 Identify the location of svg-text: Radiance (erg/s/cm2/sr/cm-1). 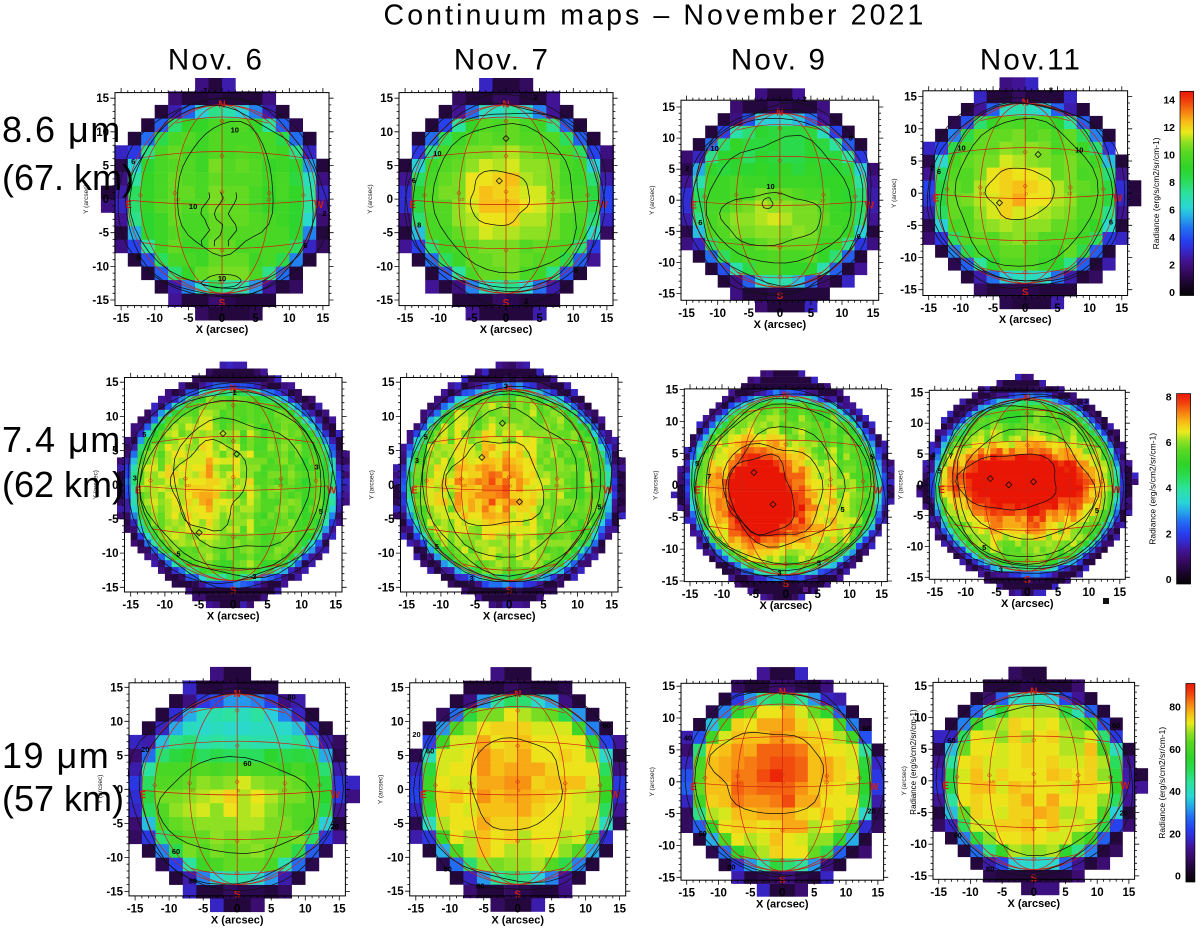
(913, 762).